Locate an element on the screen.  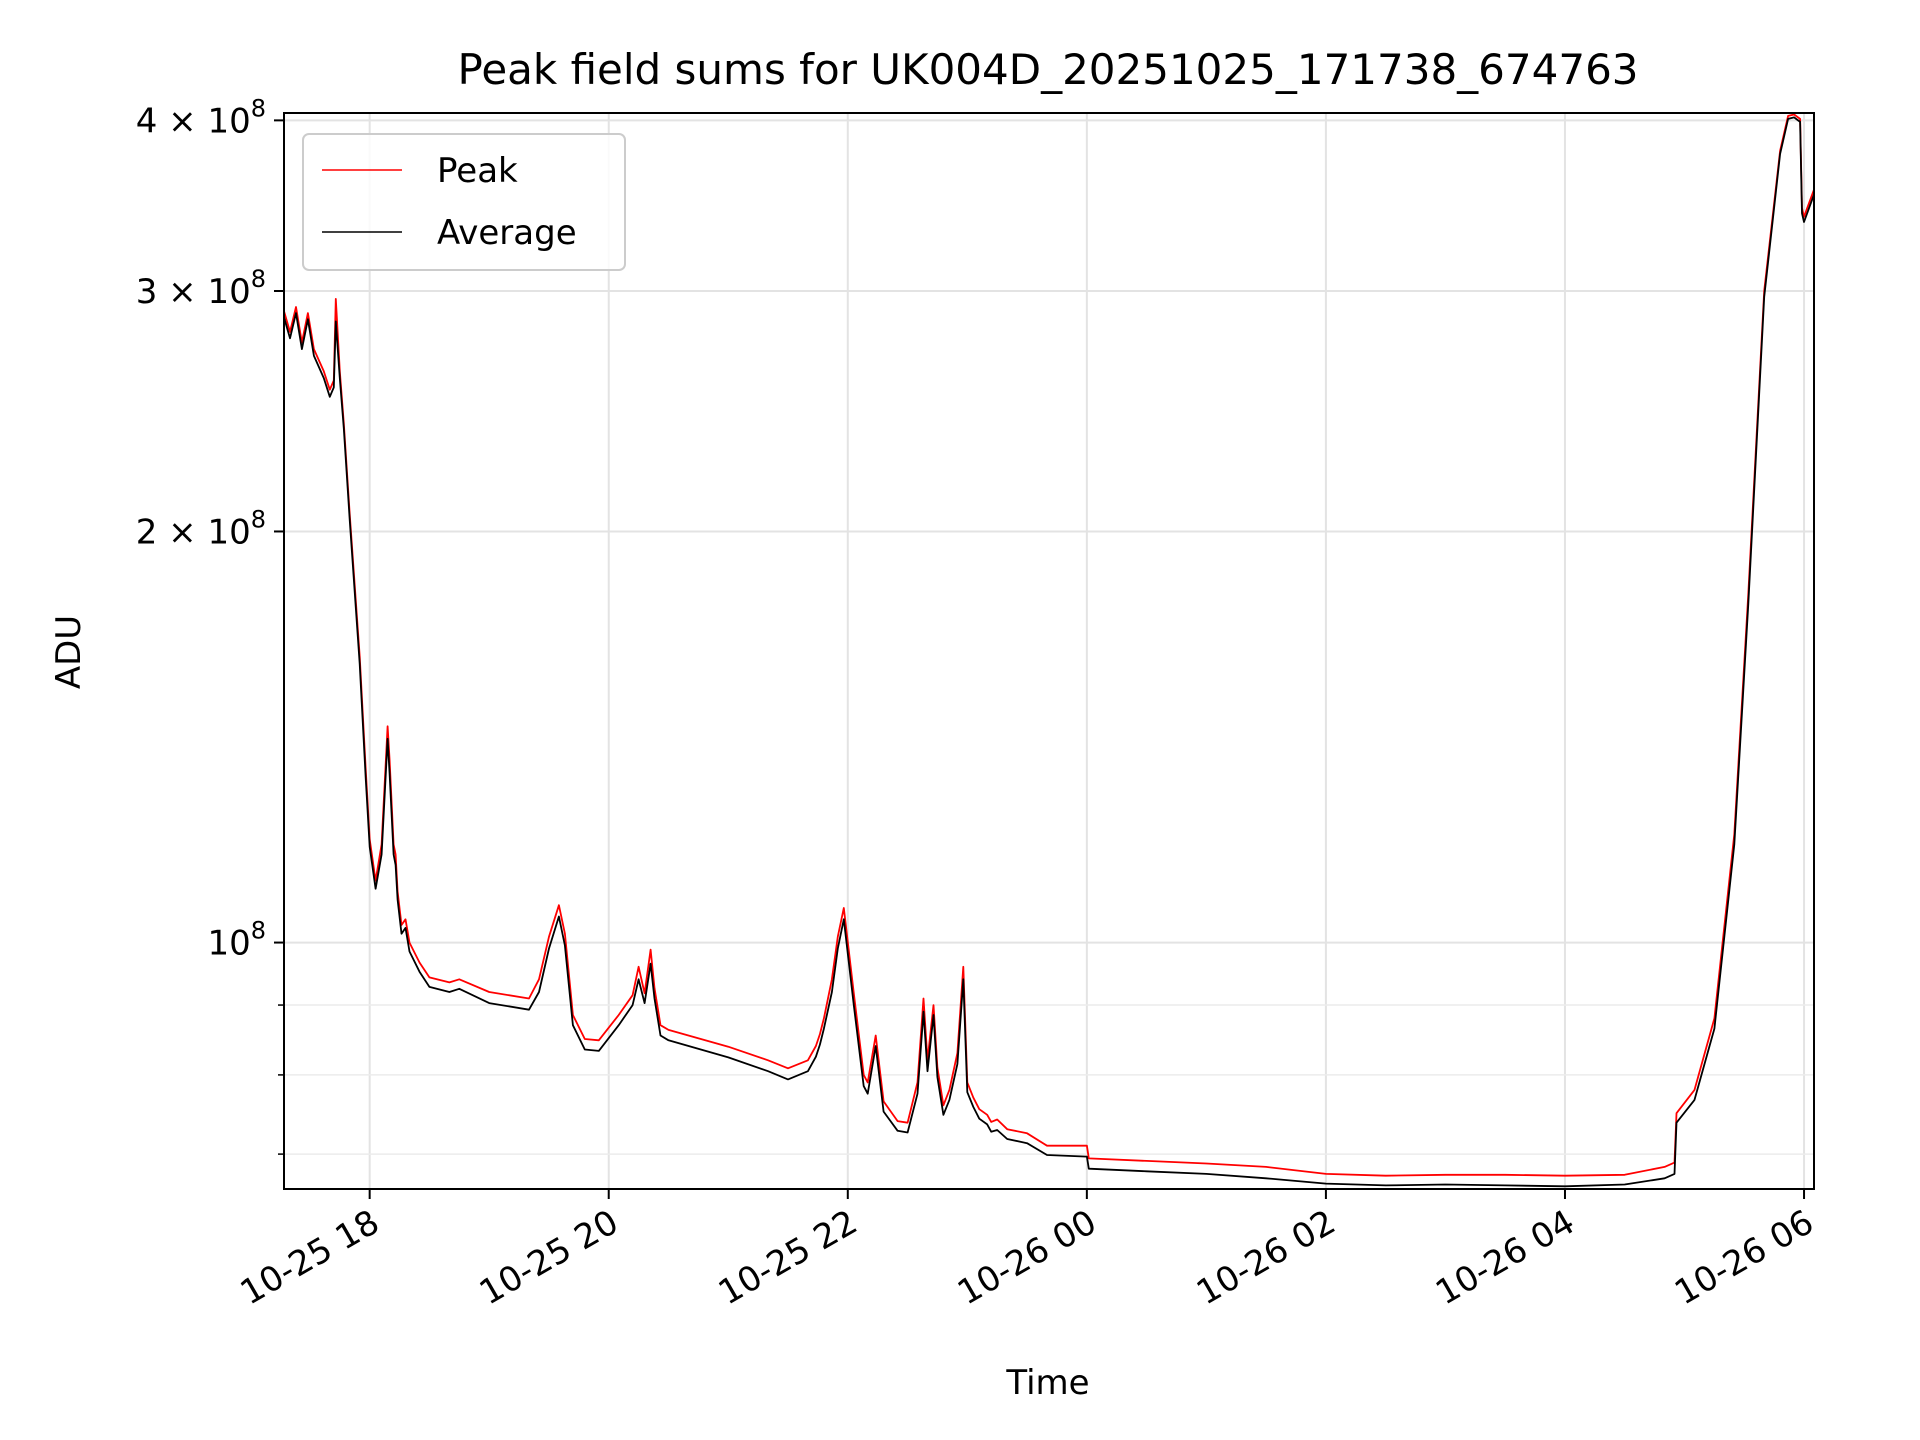
legend-box is located at coordinates (464, 202).